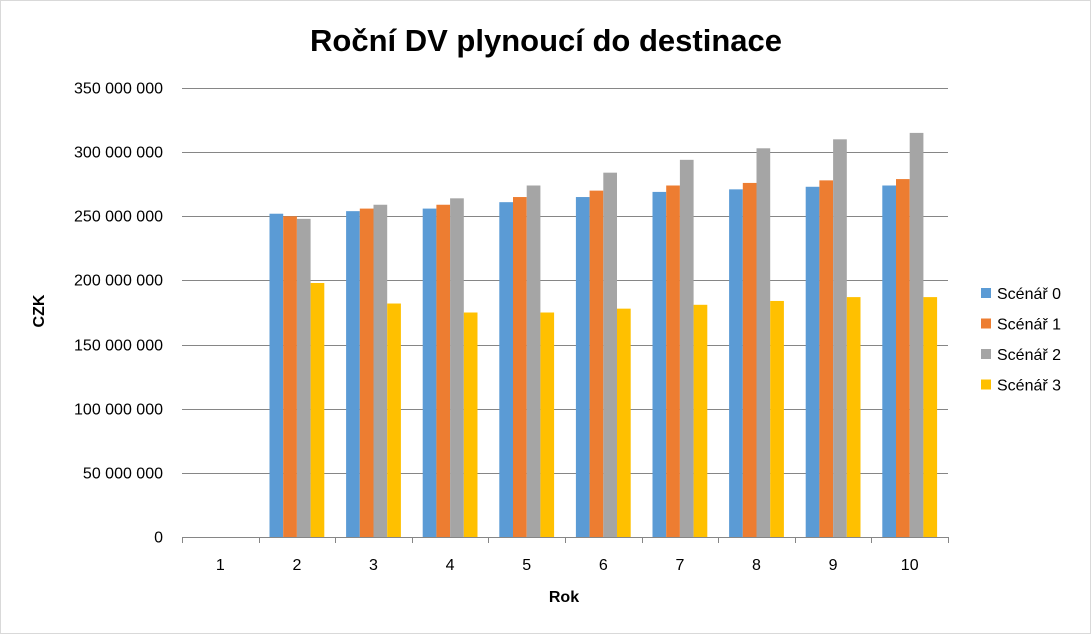 Image resolution: width=1091 pixels, height=634 pixels. I want to click on x-axis, so click(565, 540).